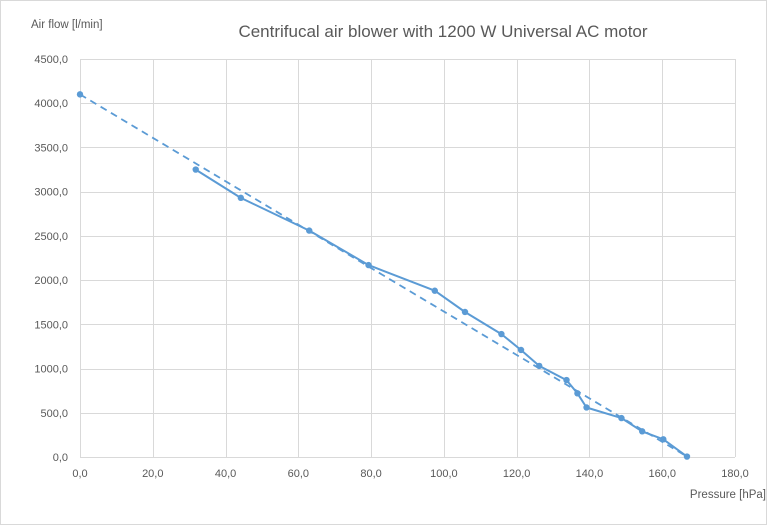 Image resolution: width=767 pixels, height=526 pixels. What do you see at coordinates (51, 60) in the screenshot?
I see `y-tick-label: 4500,0` at bounding box center [51, 60].